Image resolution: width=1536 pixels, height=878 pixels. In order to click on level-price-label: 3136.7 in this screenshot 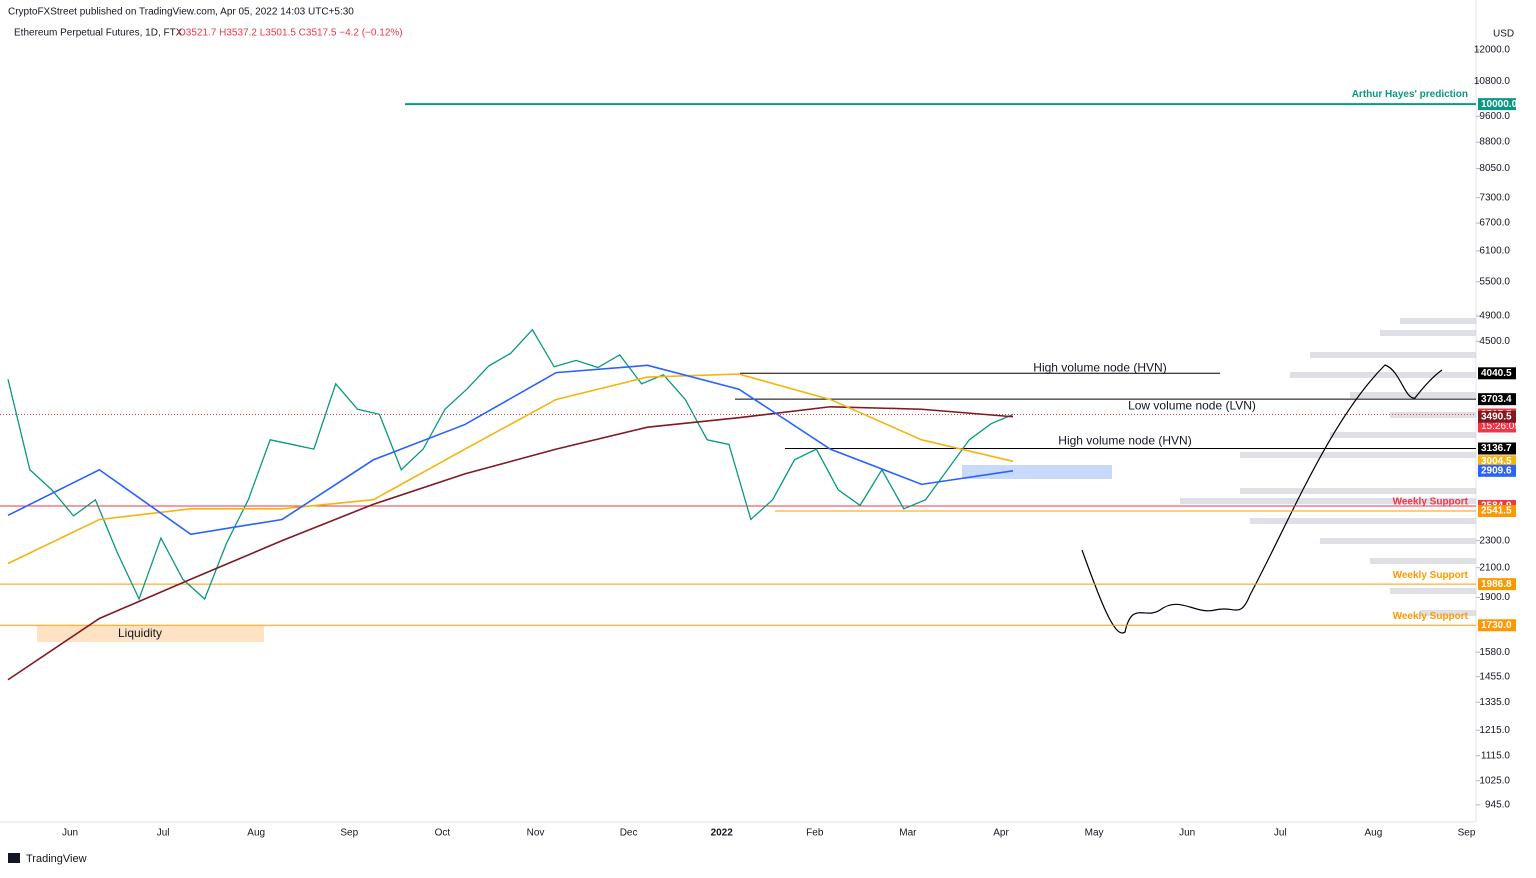, I will do `click(1496, 448)`.